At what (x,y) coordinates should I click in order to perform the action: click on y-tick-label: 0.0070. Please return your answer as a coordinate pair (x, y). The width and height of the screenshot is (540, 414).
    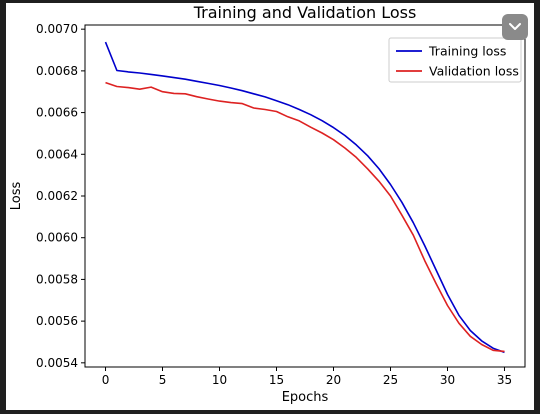
    Looking at the image, I should click on (57, 29).